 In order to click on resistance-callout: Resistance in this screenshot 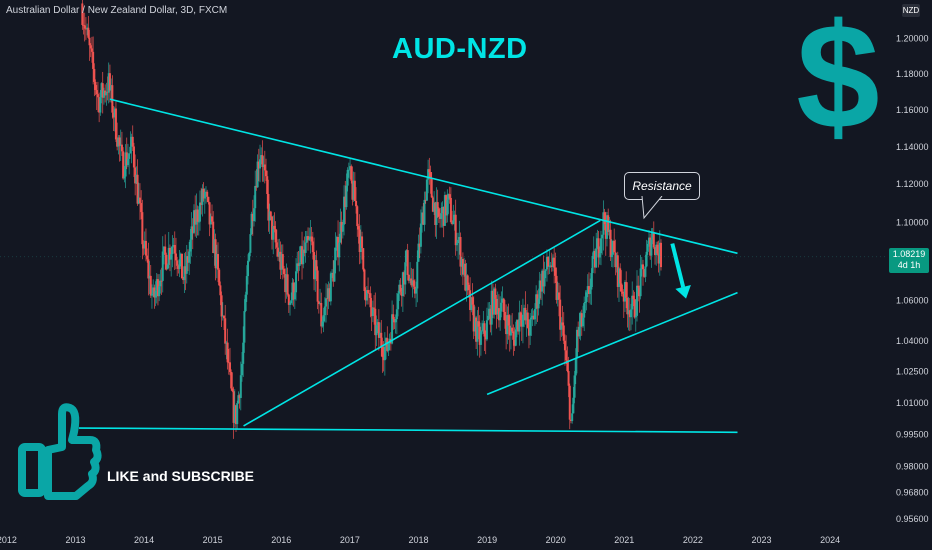, I will do `click(662, 186)`.